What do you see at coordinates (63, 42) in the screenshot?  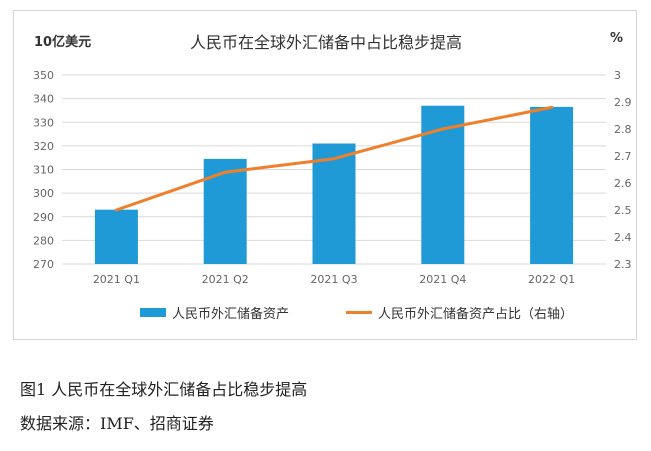 I see `left-axis-unit: 10亿美元` at bounding box center [63, 42].